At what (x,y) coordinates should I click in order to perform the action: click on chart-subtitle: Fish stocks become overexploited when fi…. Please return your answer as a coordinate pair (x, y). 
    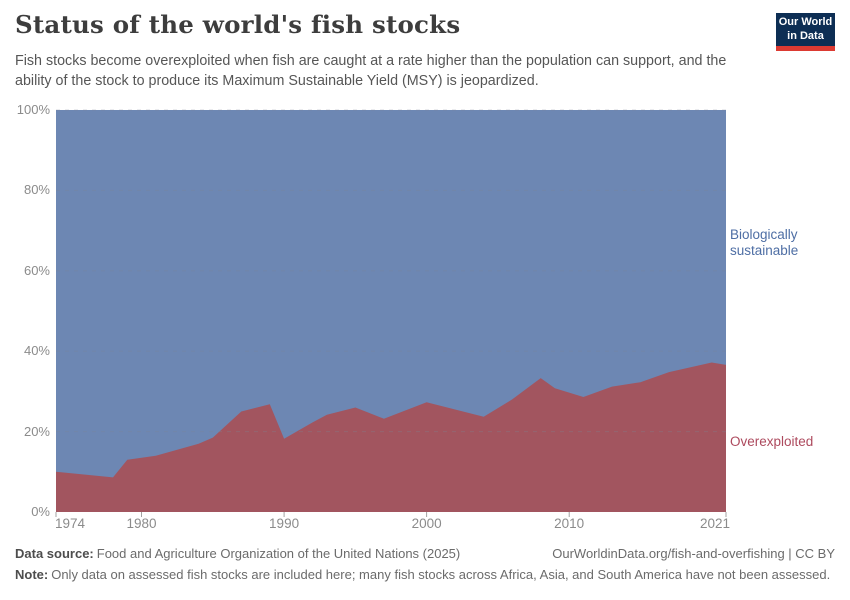
    Looking at the image, I should click on (371, 71).